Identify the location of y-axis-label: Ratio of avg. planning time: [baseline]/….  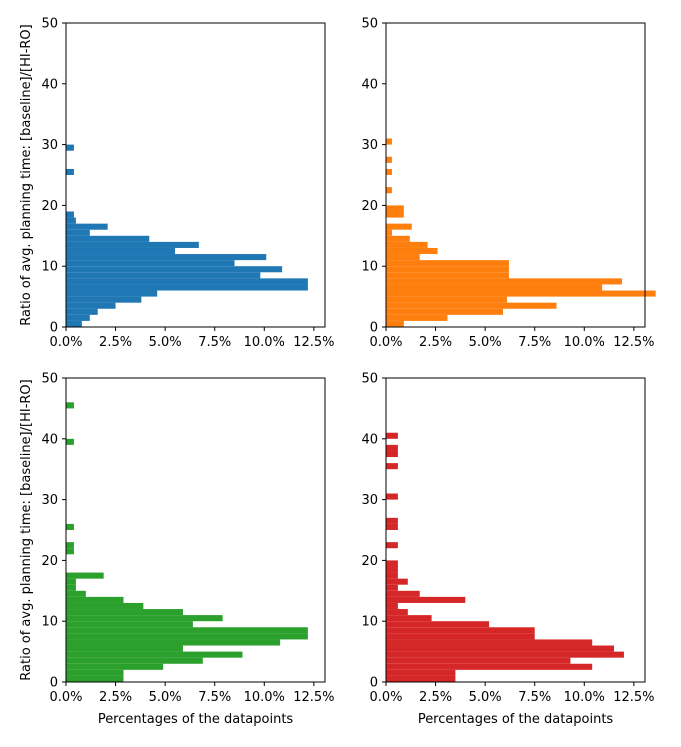
(26, 529).